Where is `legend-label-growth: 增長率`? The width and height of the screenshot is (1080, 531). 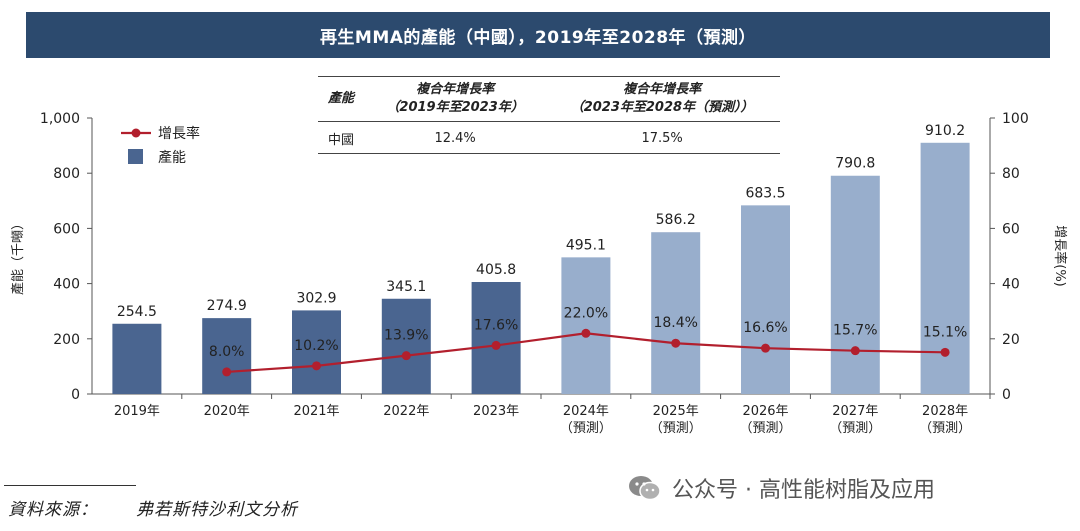
legend-label-growth: 增長率 is located at coordinates (179, 133).